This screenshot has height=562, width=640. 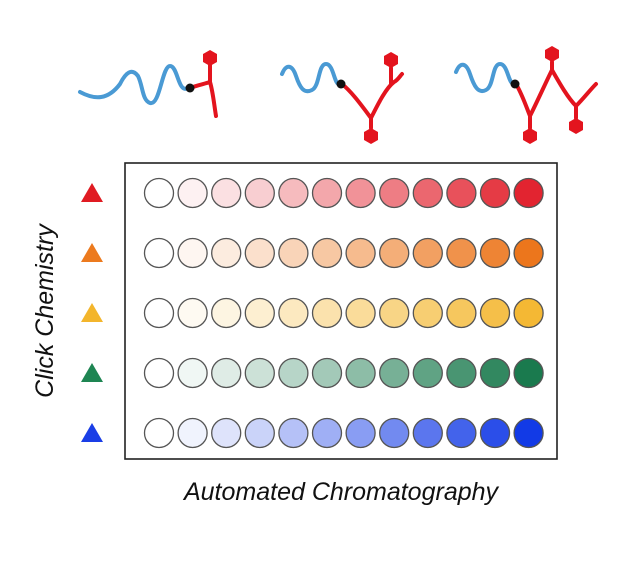 I want to click on polymer-two-branch, so click(x=342, y=98).